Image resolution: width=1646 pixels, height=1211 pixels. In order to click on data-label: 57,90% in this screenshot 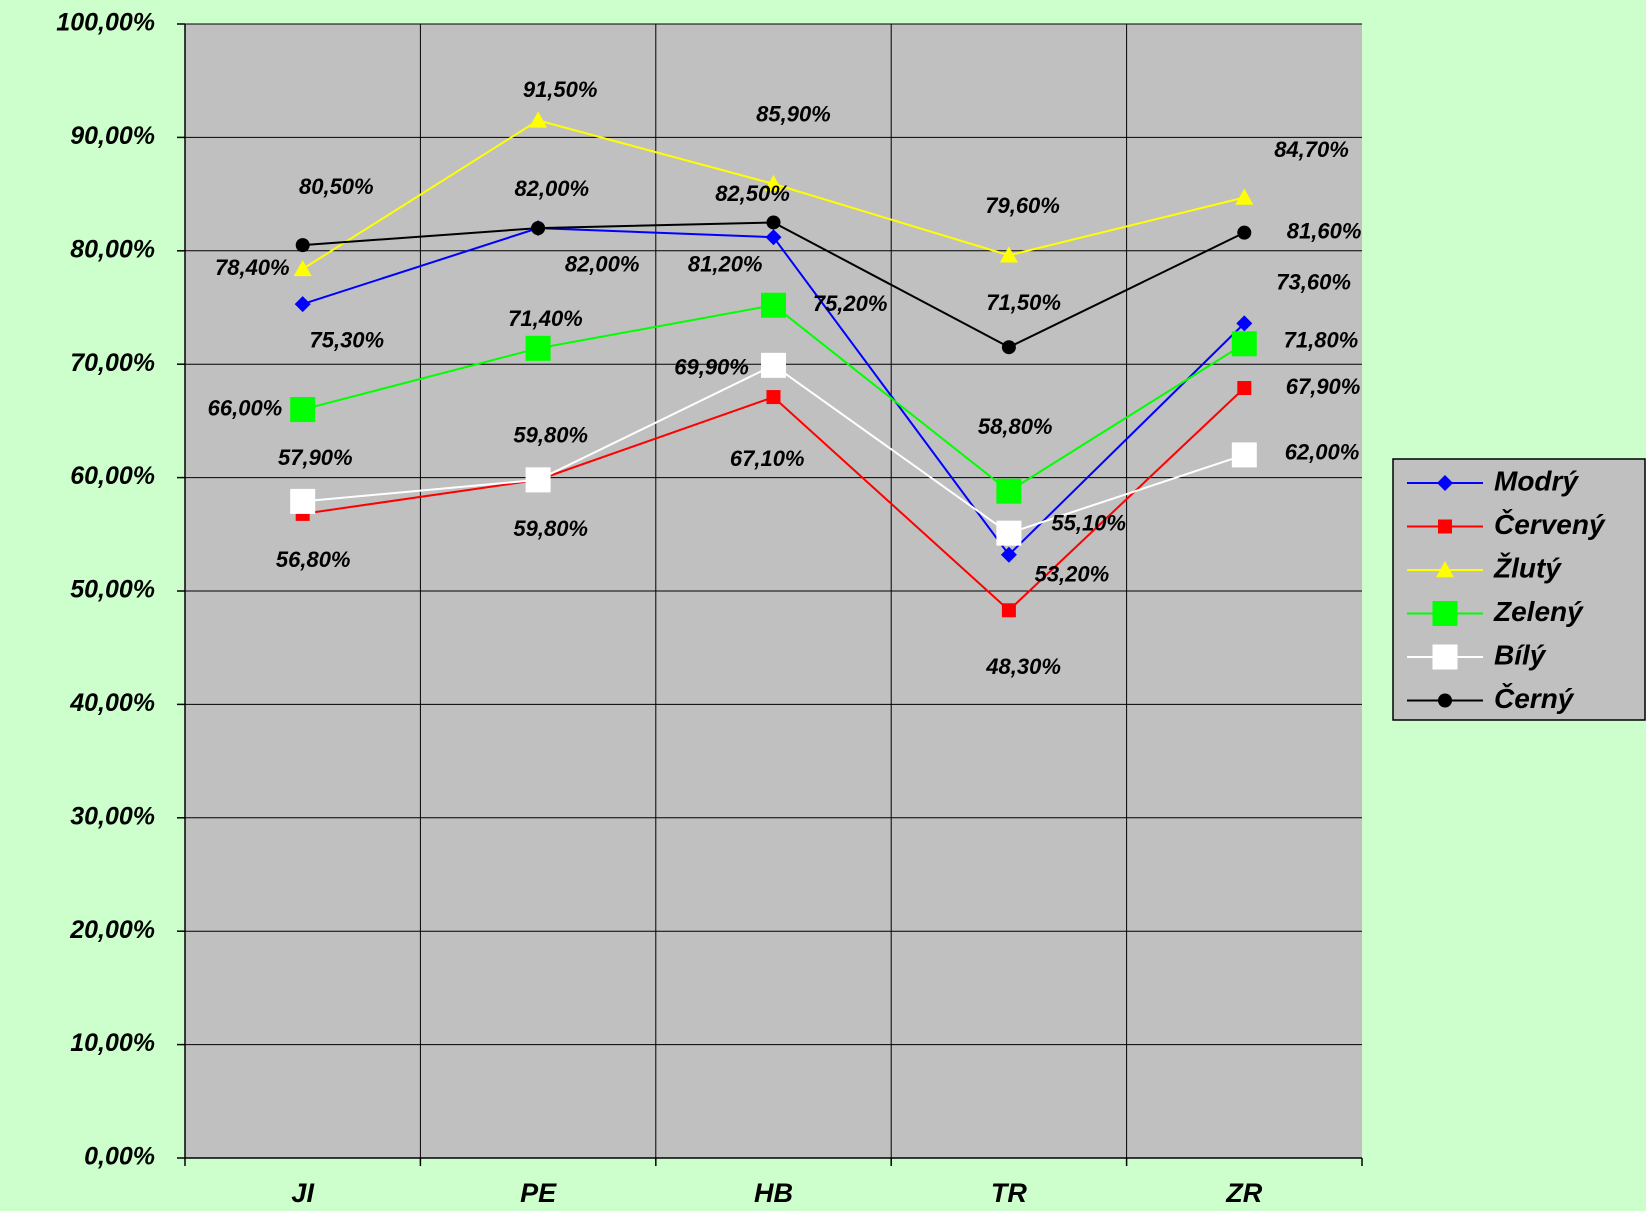, I will do `click(315, 457)`.